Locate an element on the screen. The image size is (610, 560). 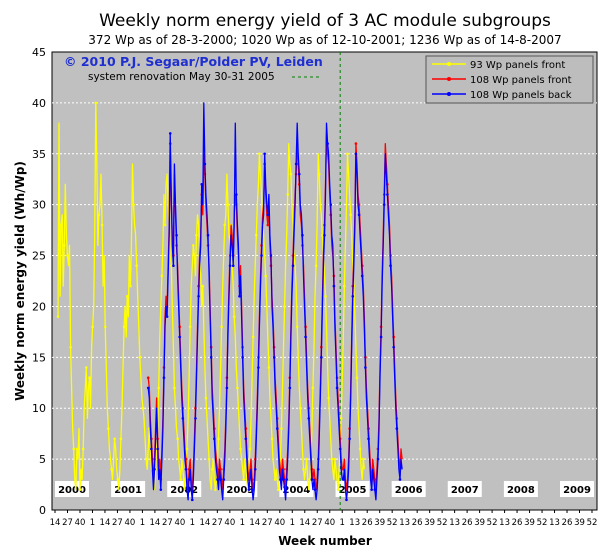
legend-label: 93 Wp panels front is located at coordinates (517, 65).